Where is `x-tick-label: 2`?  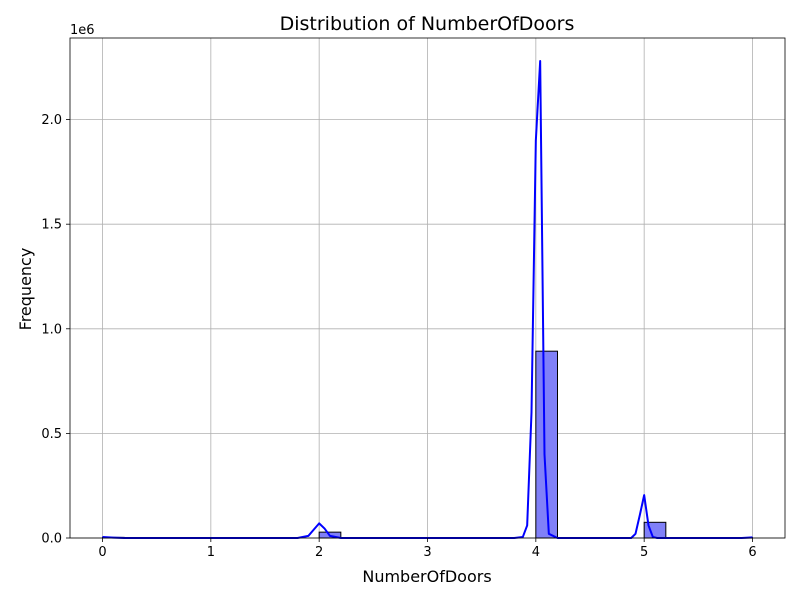 x-tick-label: 2 is located at coordinates (319, 552).